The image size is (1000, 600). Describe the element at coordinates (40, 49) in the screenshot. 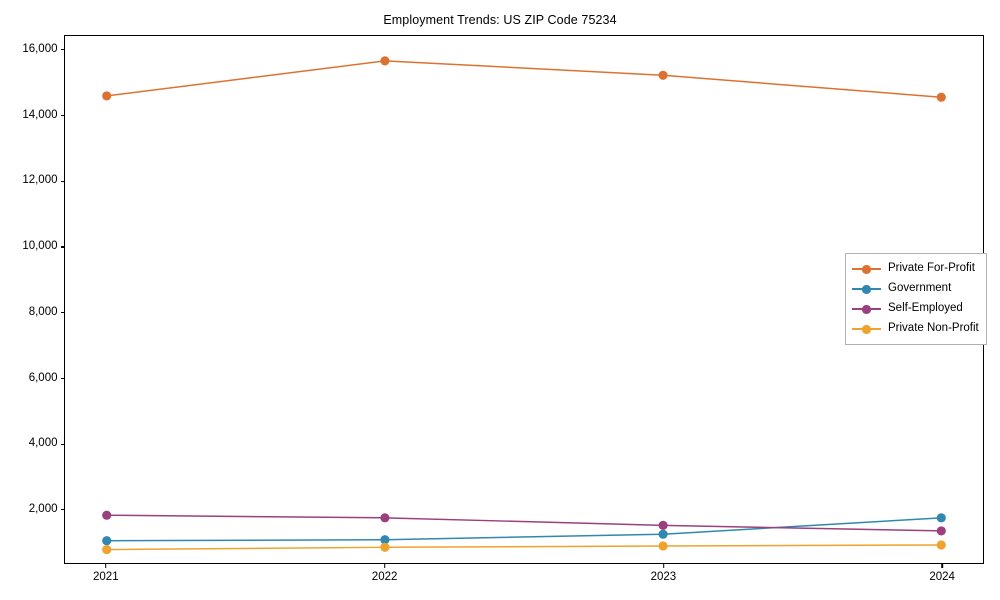

I see `y-axis-tick-label: 16,000` at that location.